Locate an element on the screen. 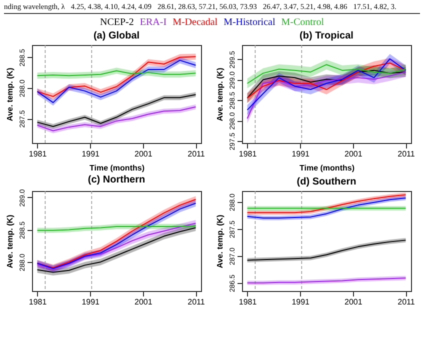 This screenshot has width=424, height=354. text: M-Decadal is located at coordinates (195, 22).